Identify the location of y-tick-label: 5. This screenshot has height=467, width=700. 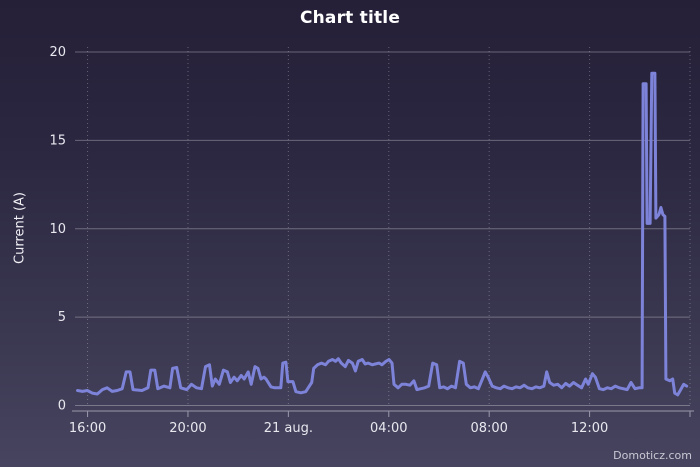
(62, 317).